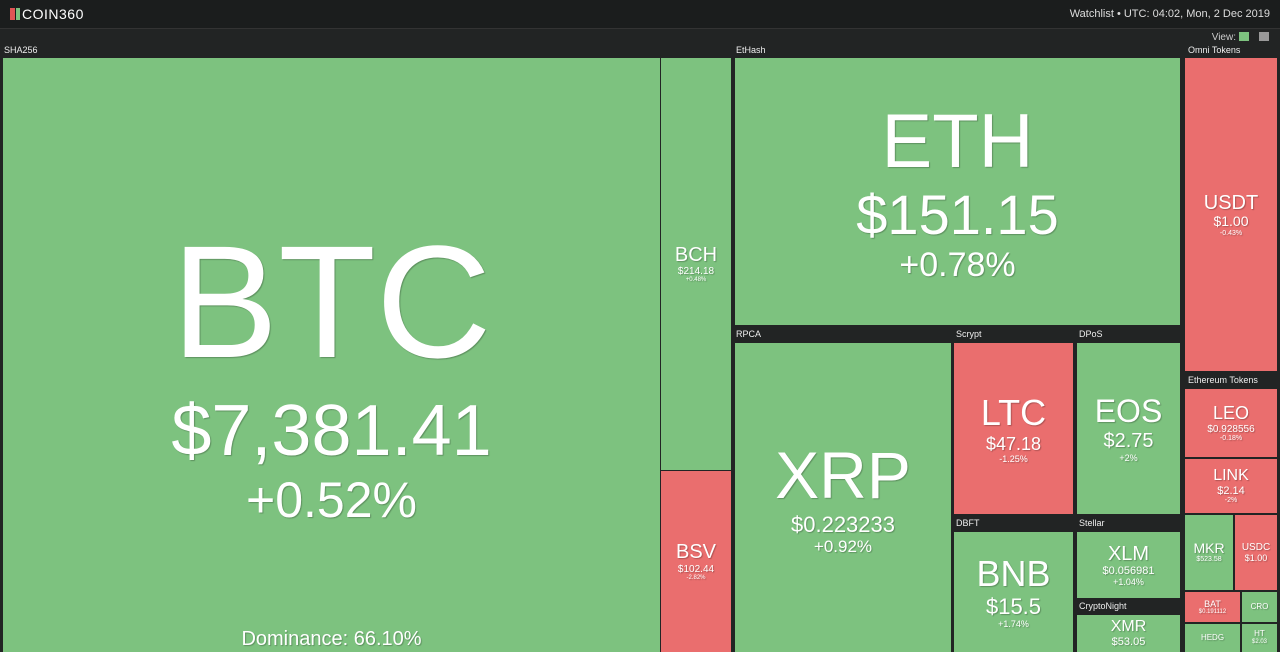 The height and width of the screenshot is (652, 1280). Describe the element at coordinates (21, 50) in the screenshot. I see `group-label: SHA256` at that location.